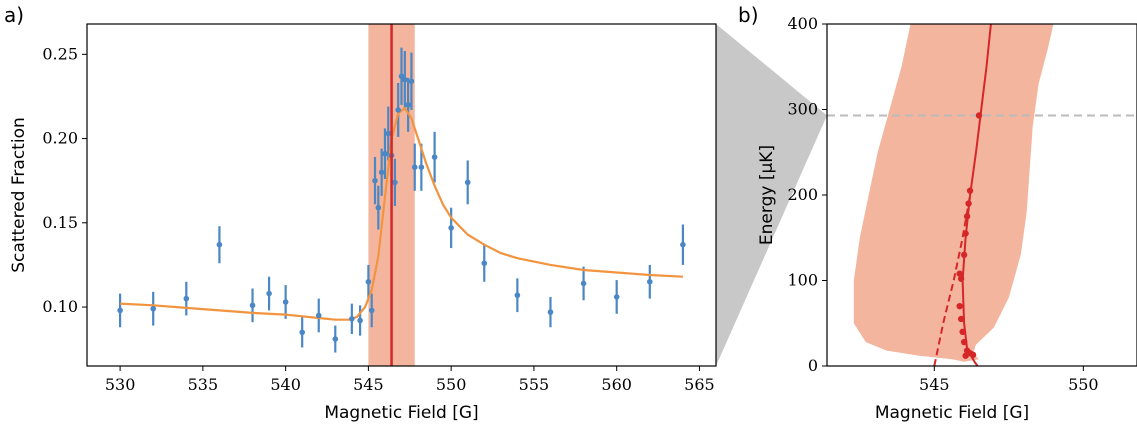 The width and height of the screenshot is (1137, 430). Describe the element at coordinates (969, 235) in the screenshot. I see `energy-points` at that location.